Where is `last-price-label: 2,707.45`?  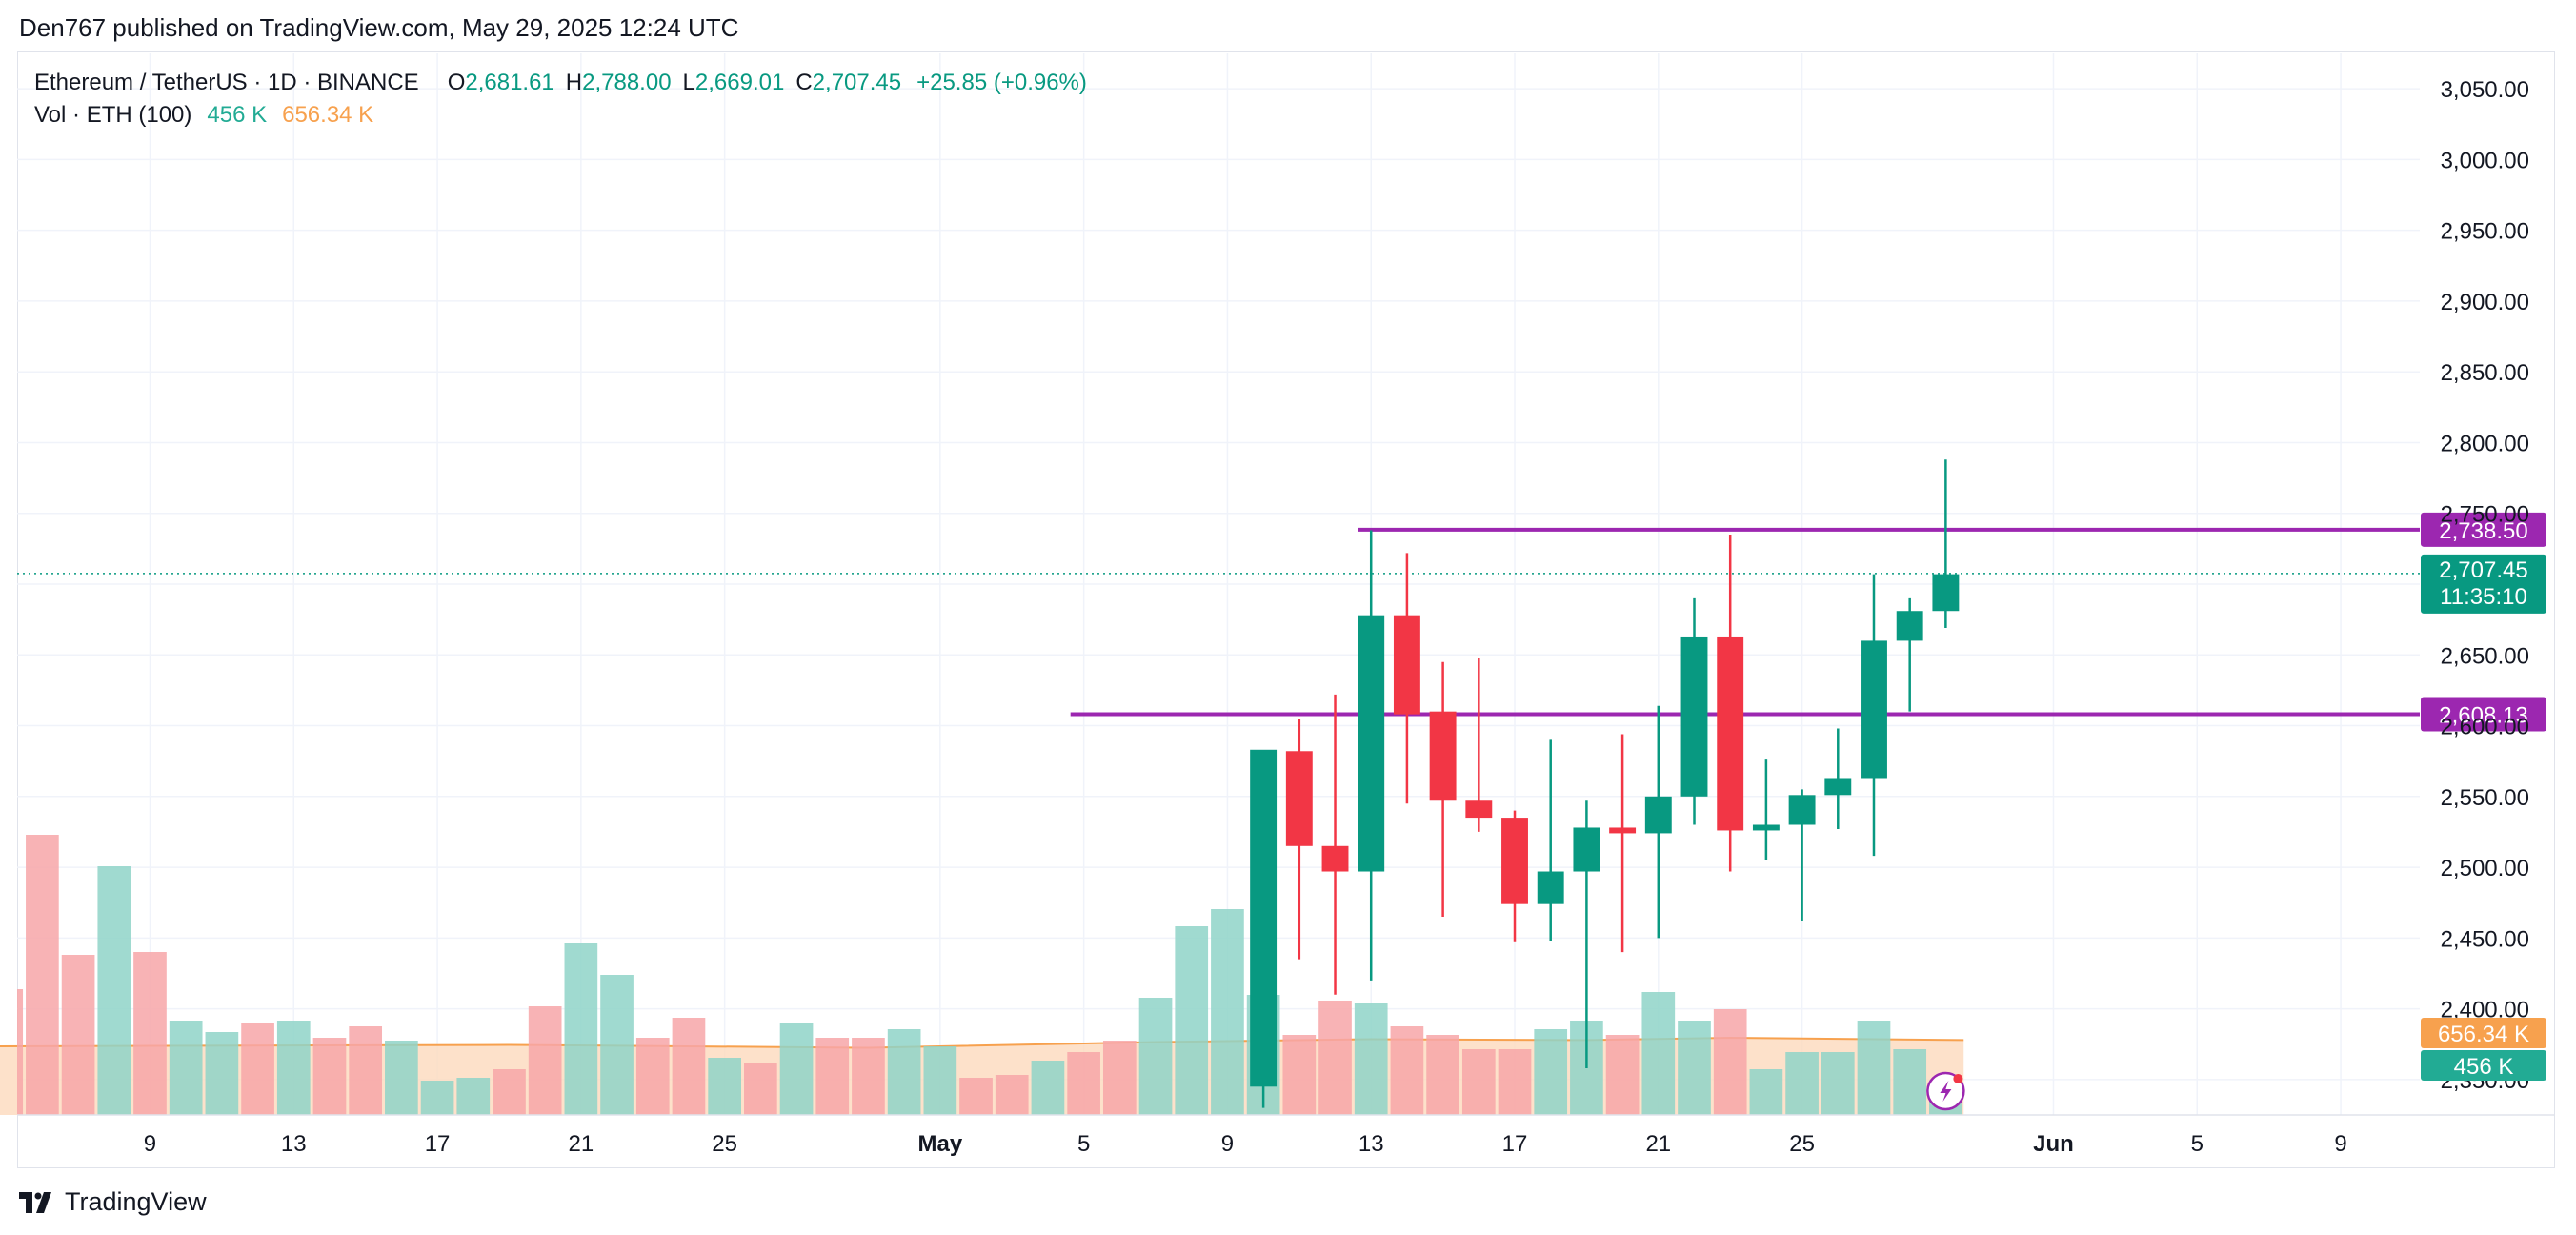 last-price-label: 2,707.45 is located at coordinates (2483, 570).